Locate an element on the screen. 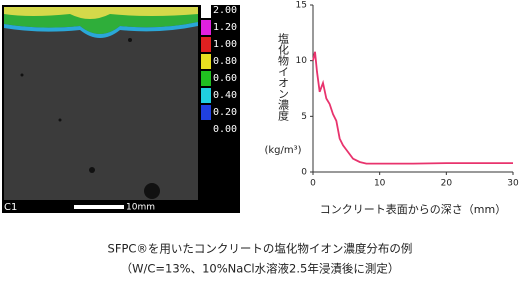 The width and height of the screenshot is (520, 284). x-axis-label: コンクリート表面からの深さ（mm） is located at coordinates (413, 209).